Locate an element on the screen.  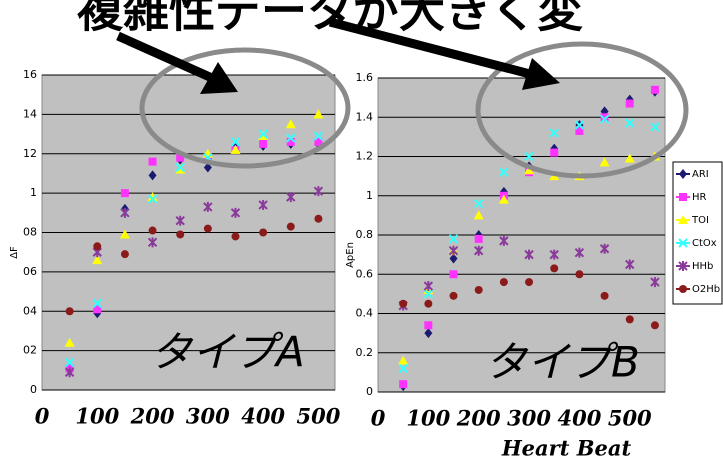
y-tick-label: 1.4 is located at coordinates (365, 116).